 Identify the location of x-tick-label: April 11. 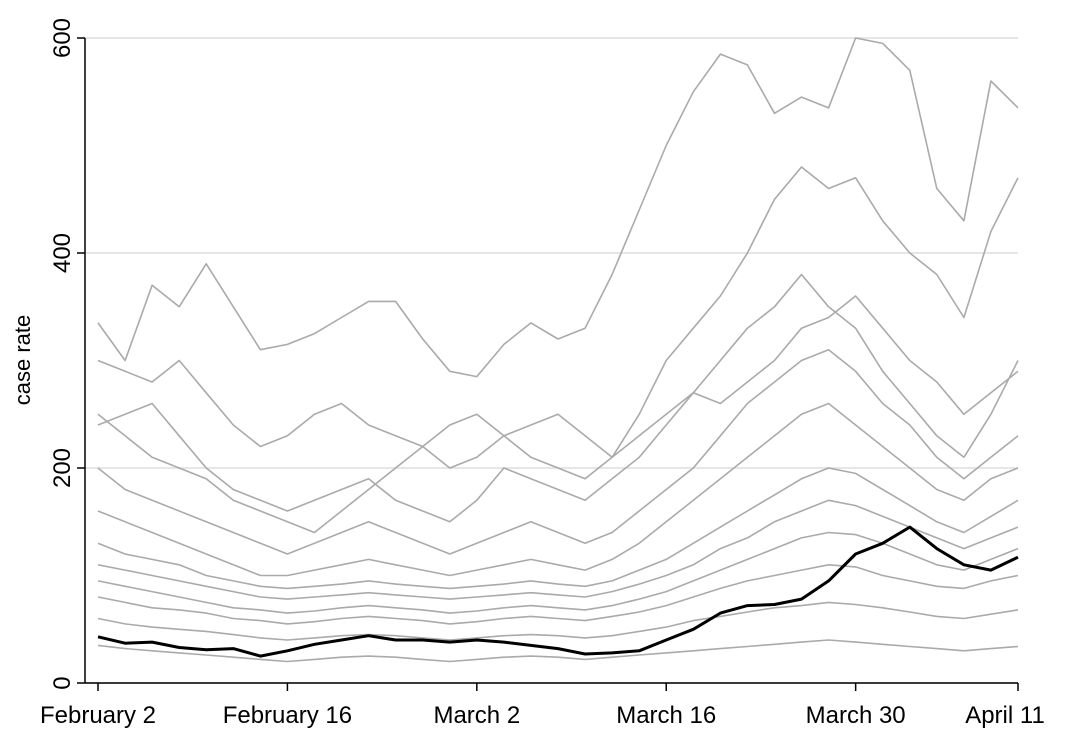
(1005, 715).